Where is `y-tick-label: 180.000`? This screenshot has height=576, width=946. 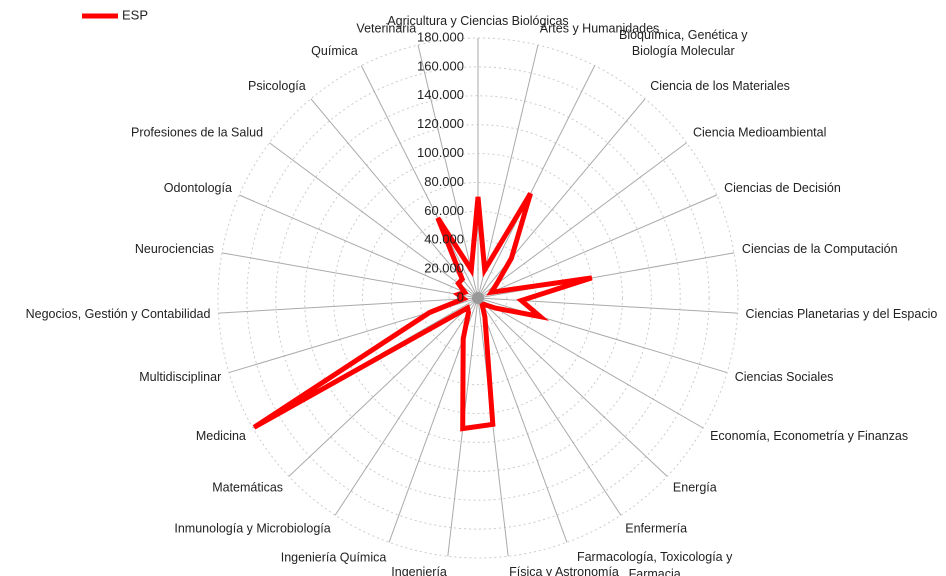 y-tick-label: 180.000 is located at coordinates (440, 36).